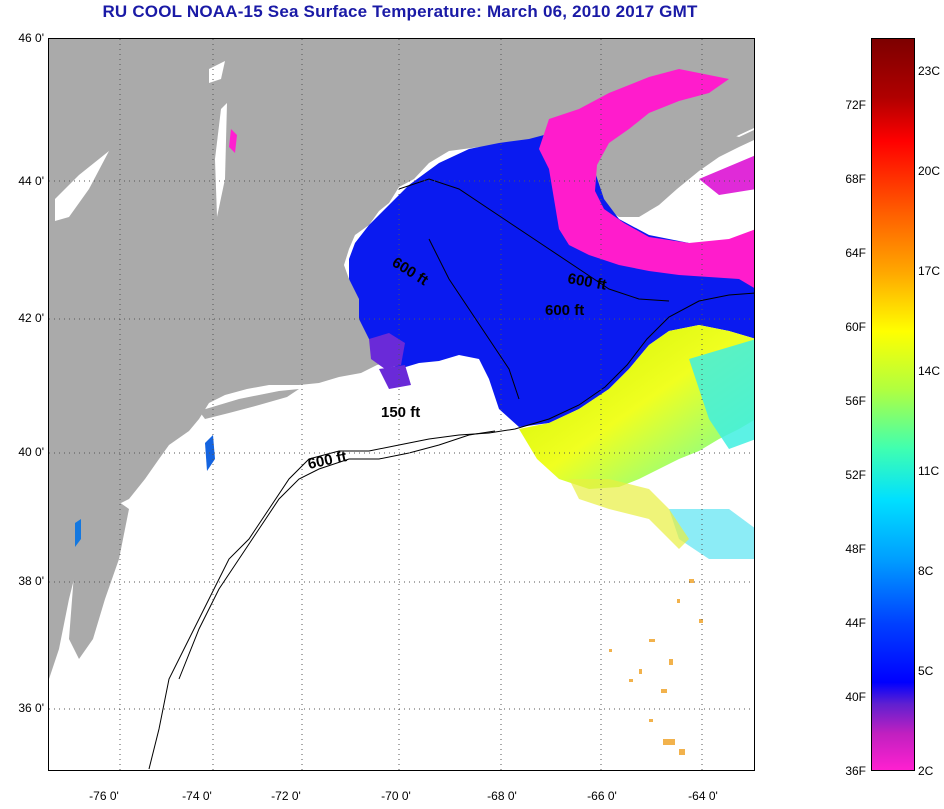 This screenshot has height=809, width=944. Describe the element at coordinates (929, 71) in the screenshot. I see `colorbar-c-23: 23C` at that location.